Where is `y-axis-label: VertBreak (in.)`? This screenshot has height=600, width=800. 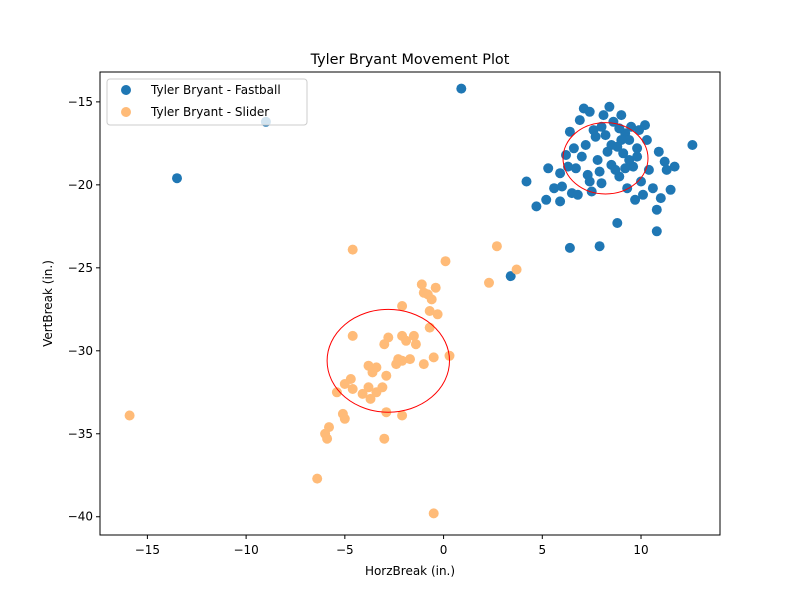 y-axis-label: VertBreak (in.) is located at coordinates (48, 303).